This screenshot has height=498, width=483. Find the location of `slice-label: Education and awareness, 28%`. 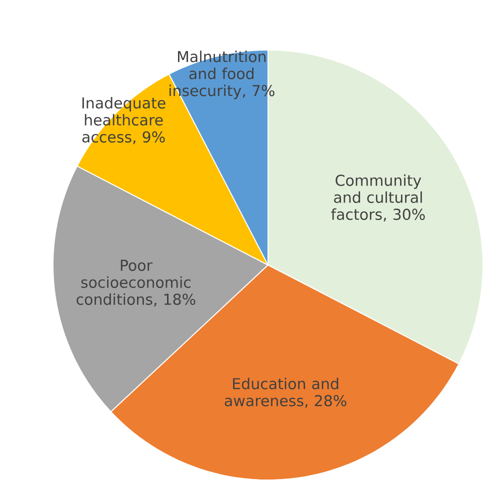

slice-label: Education and awareness, 28% is located at coordinates (285, 393).